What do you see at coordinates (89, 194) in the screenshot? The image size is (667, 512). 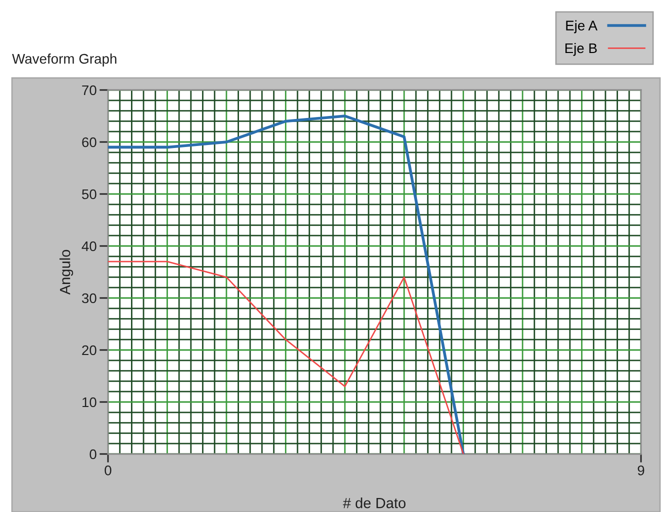 I see `y-tick-label: 50` at bounding box center [89, 194].